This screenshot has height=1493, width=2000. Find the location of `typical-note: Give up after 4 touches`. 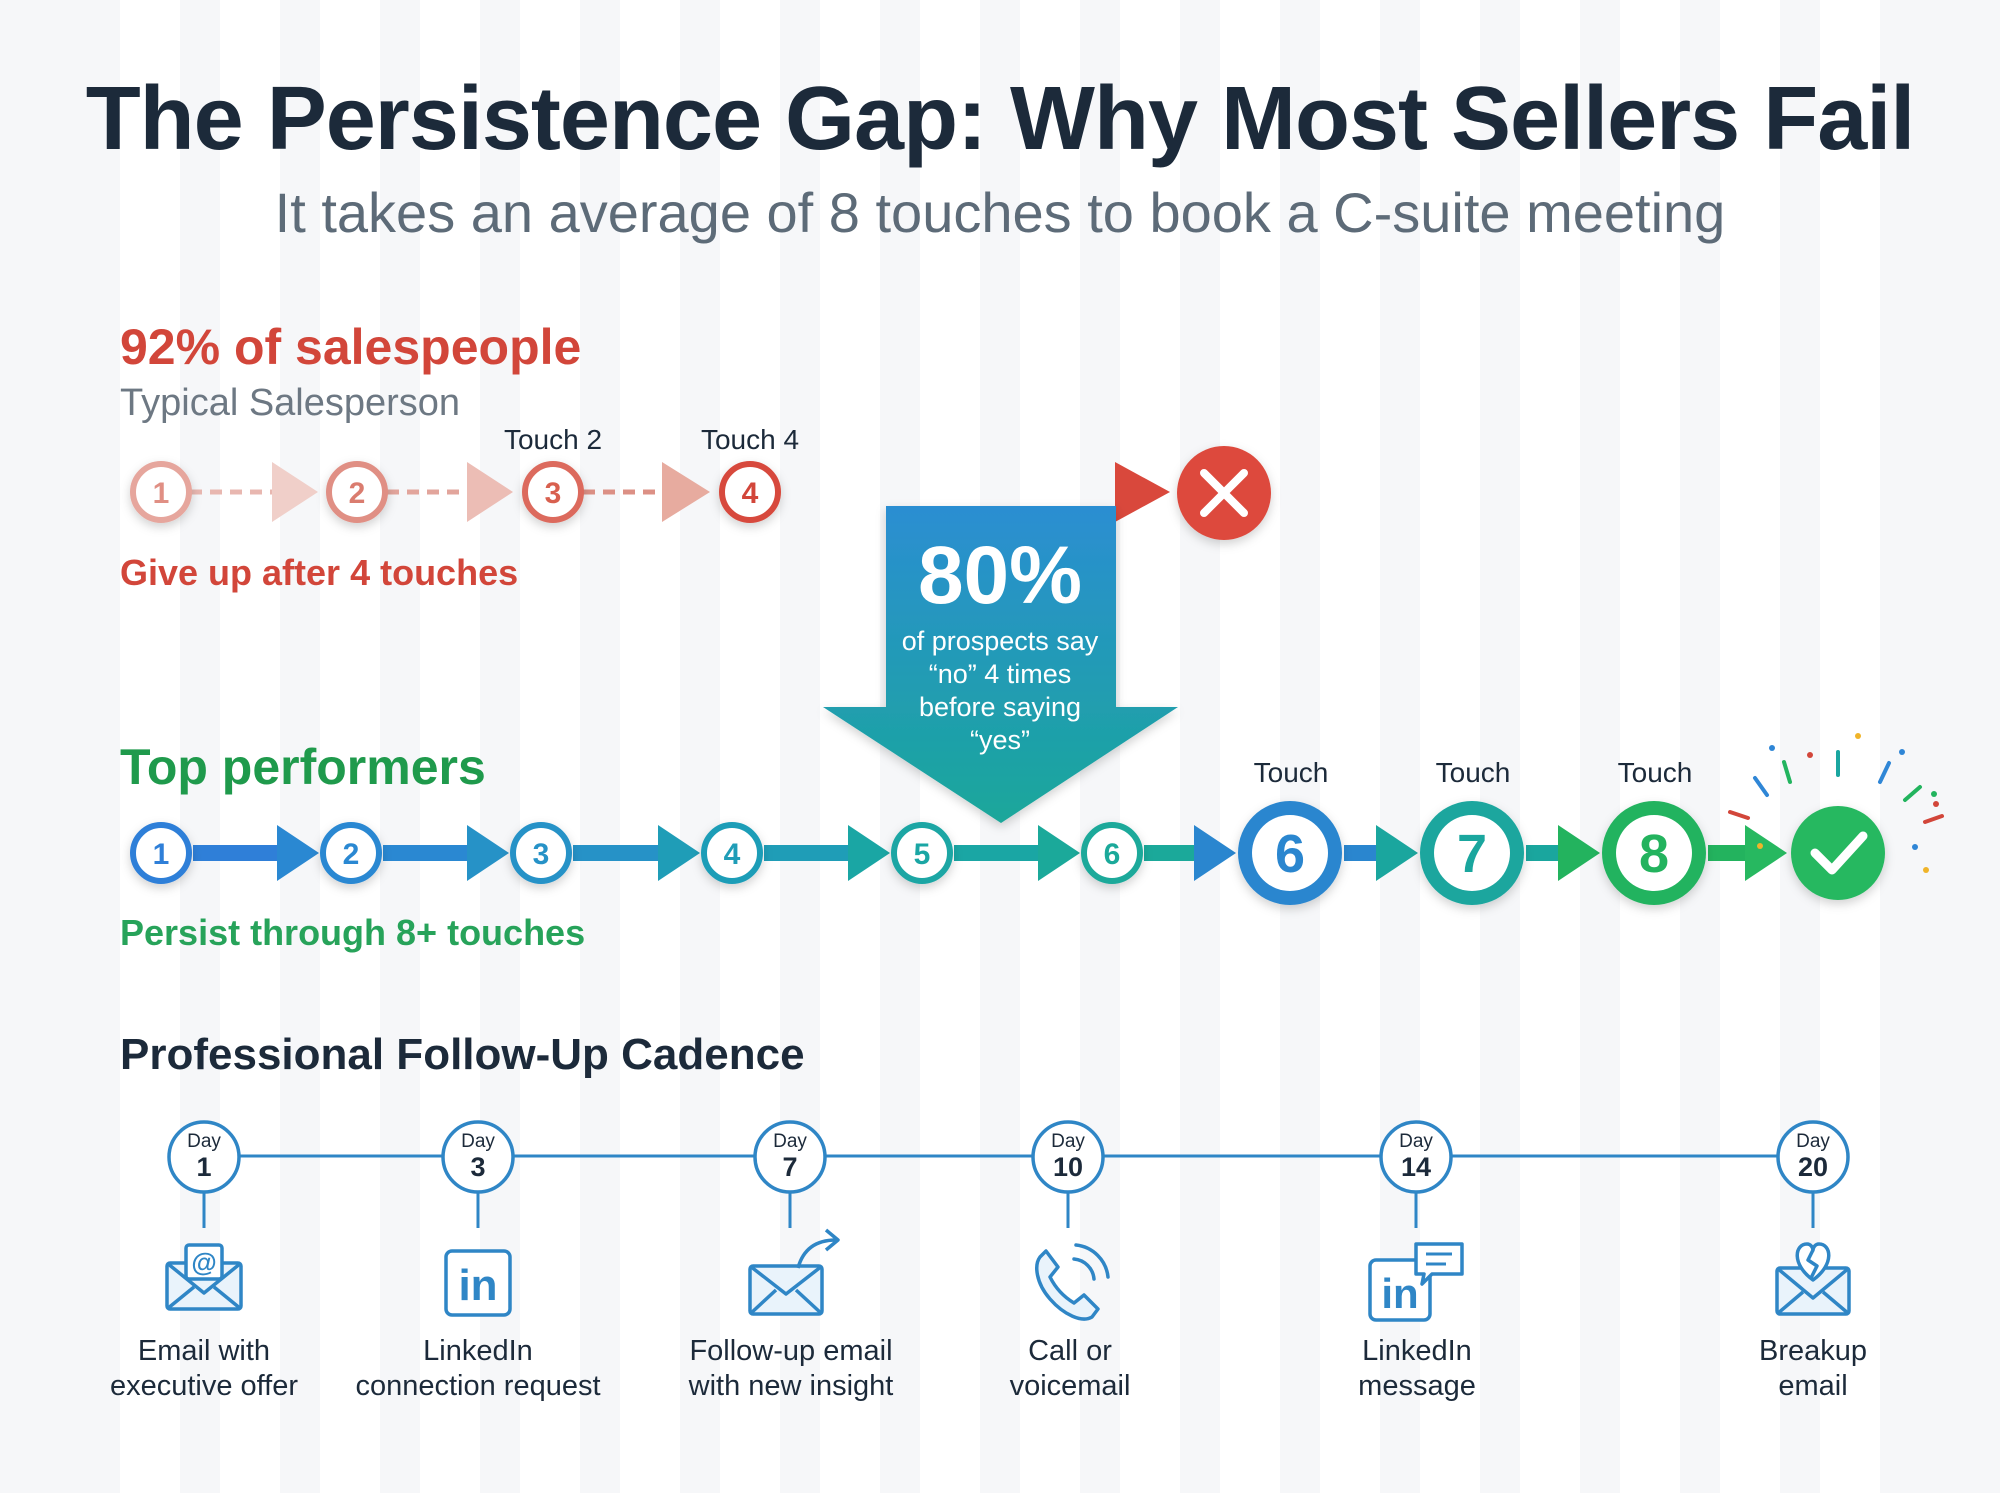

typical-note: Give up after 4 touches is located at coordinates (319, 572).